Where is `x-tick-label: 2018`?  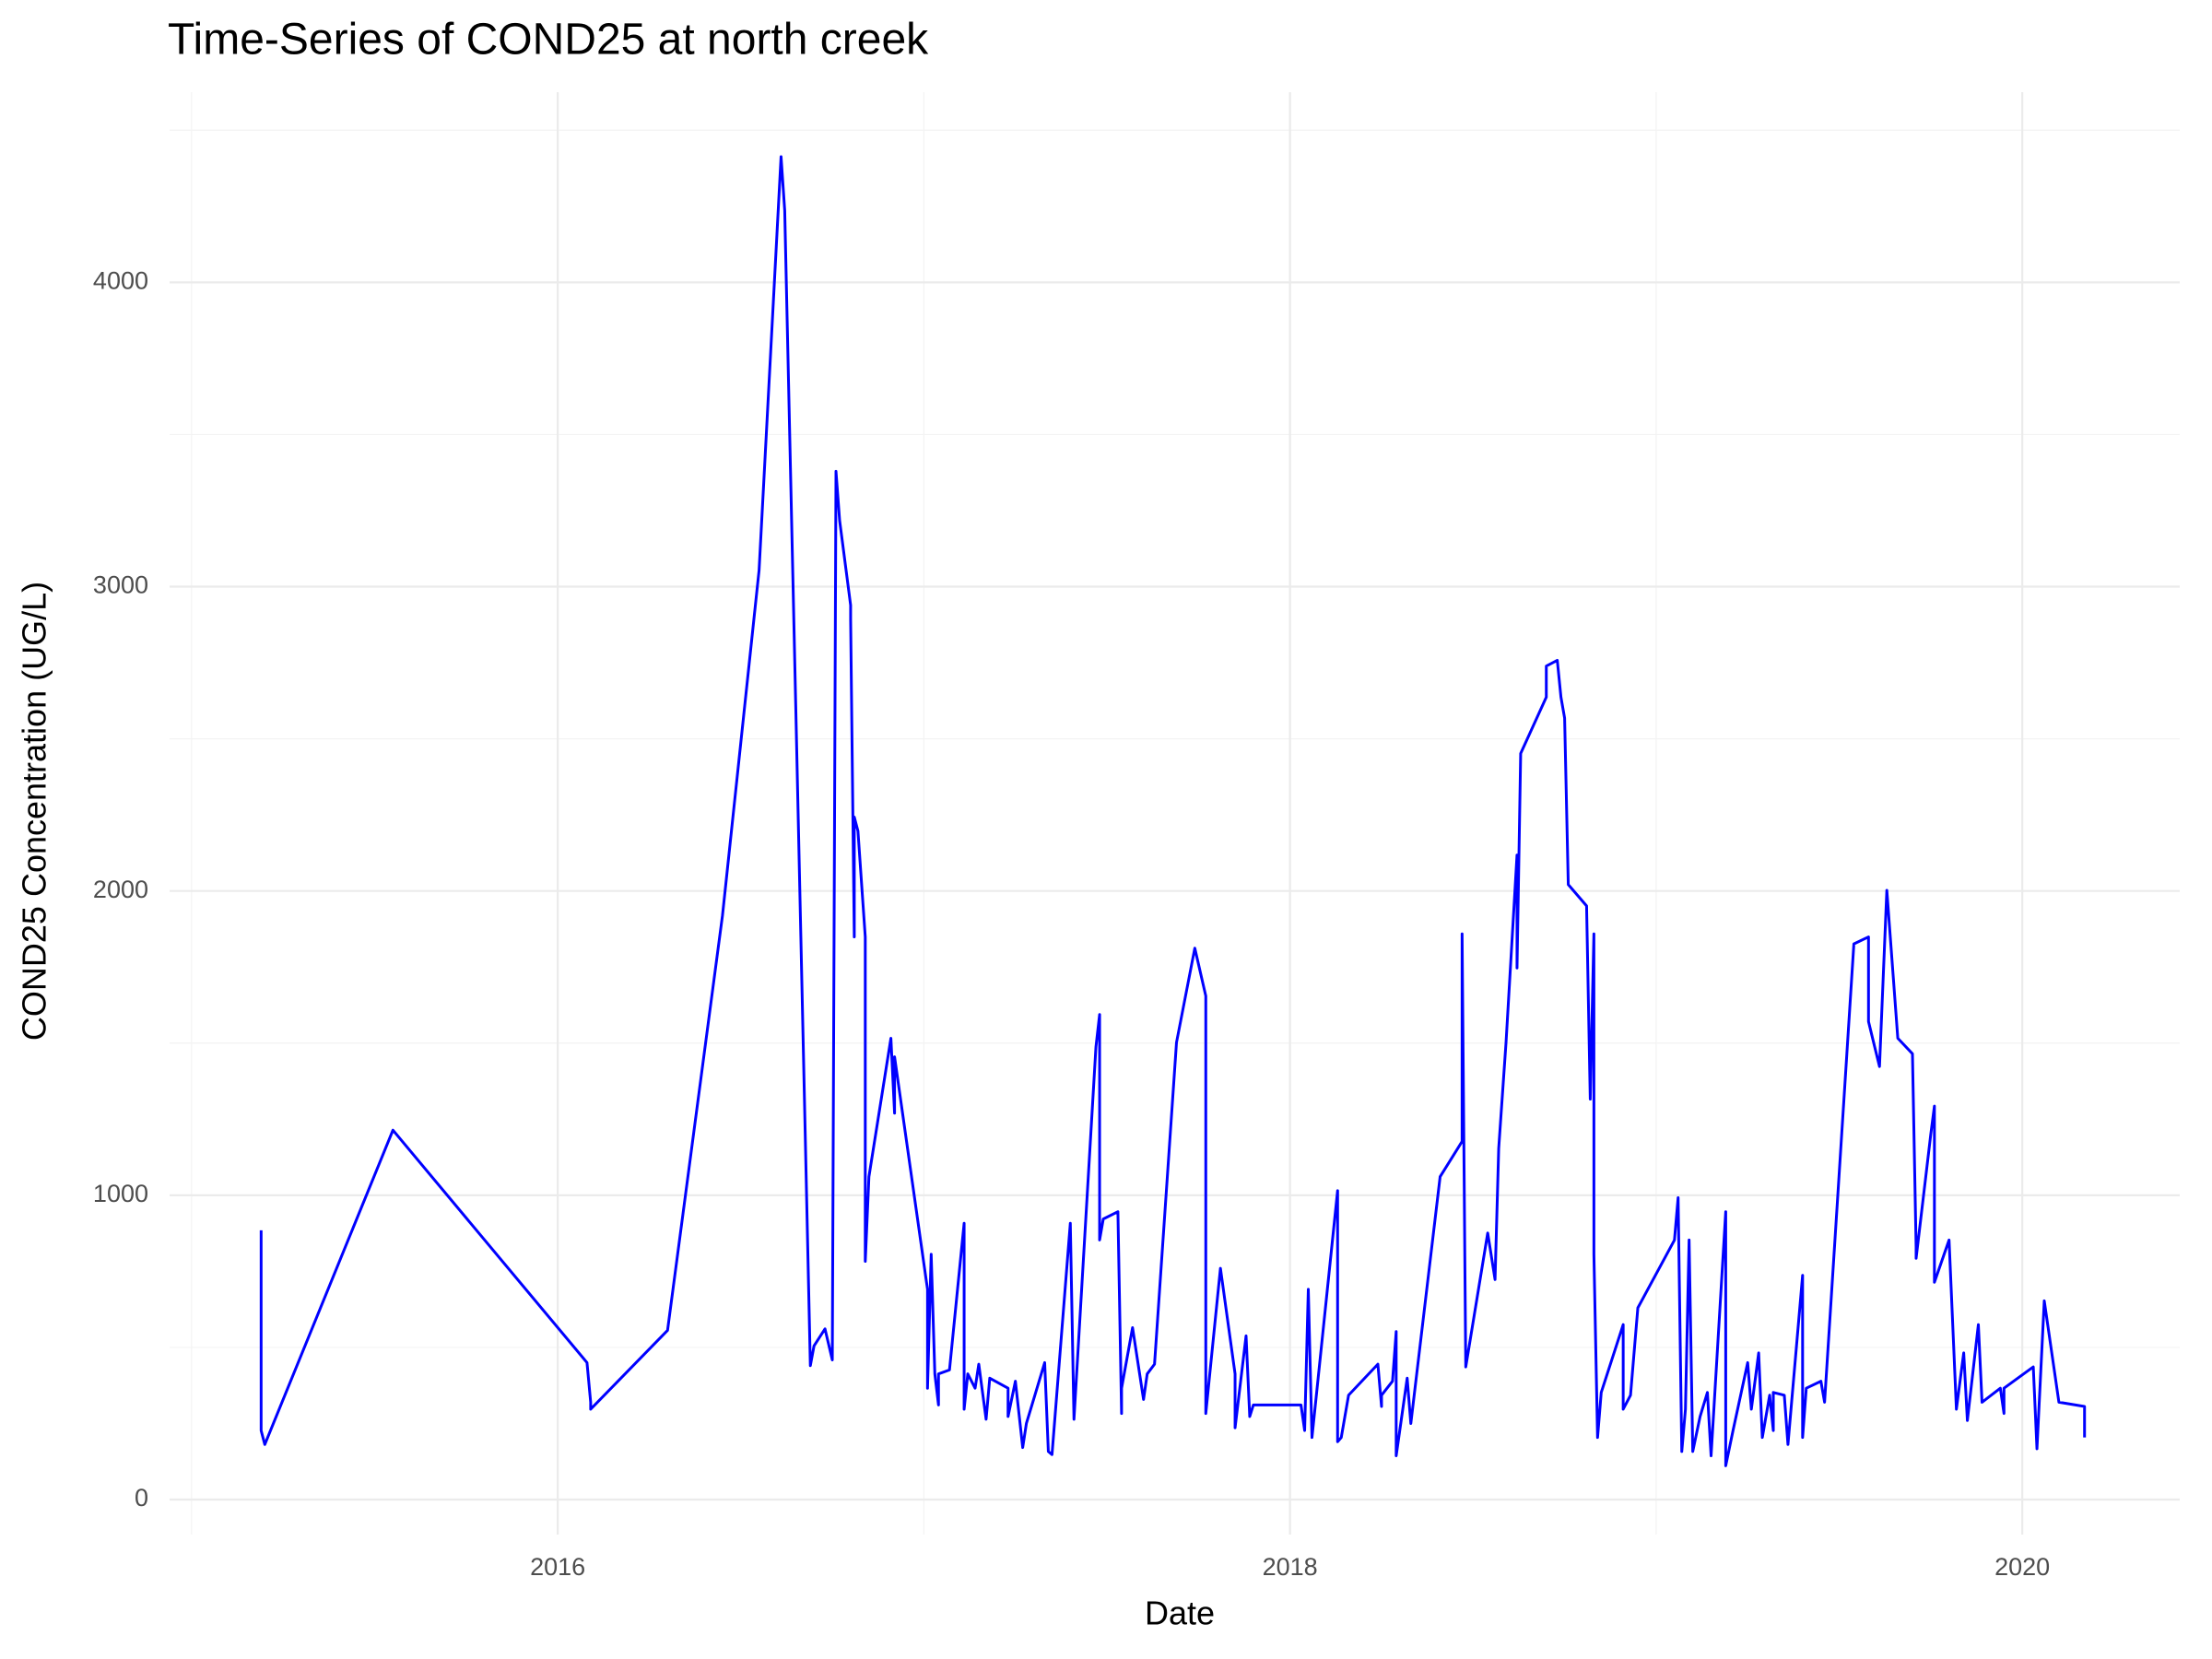 x-tick-label: 2018 is located at coordinates (1290, 1567).